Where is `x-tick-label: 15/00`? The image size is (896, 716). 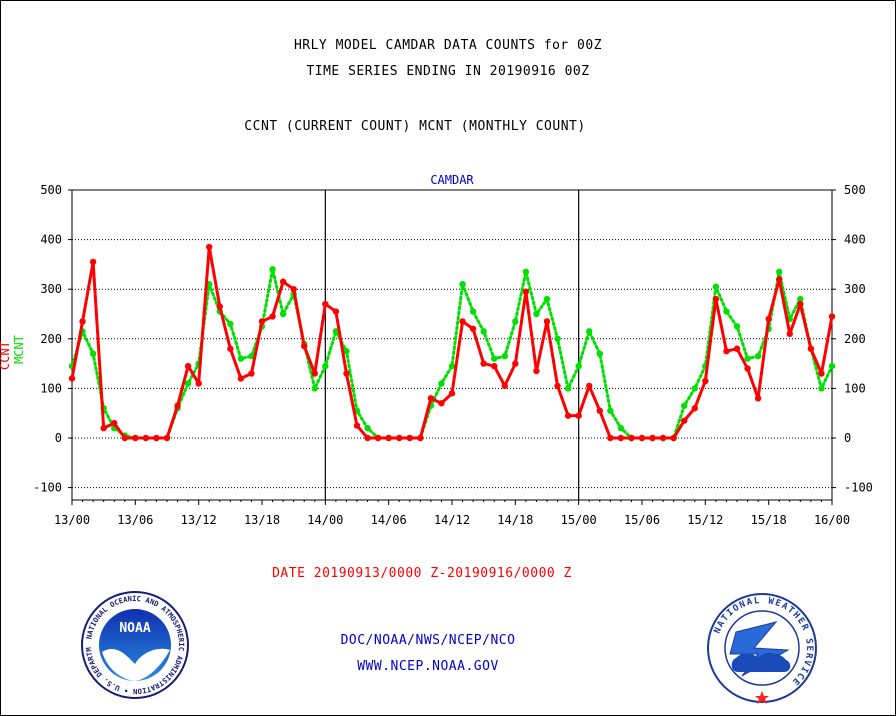 x-tick-label: 15/00 is located at coordinates (579, 520).